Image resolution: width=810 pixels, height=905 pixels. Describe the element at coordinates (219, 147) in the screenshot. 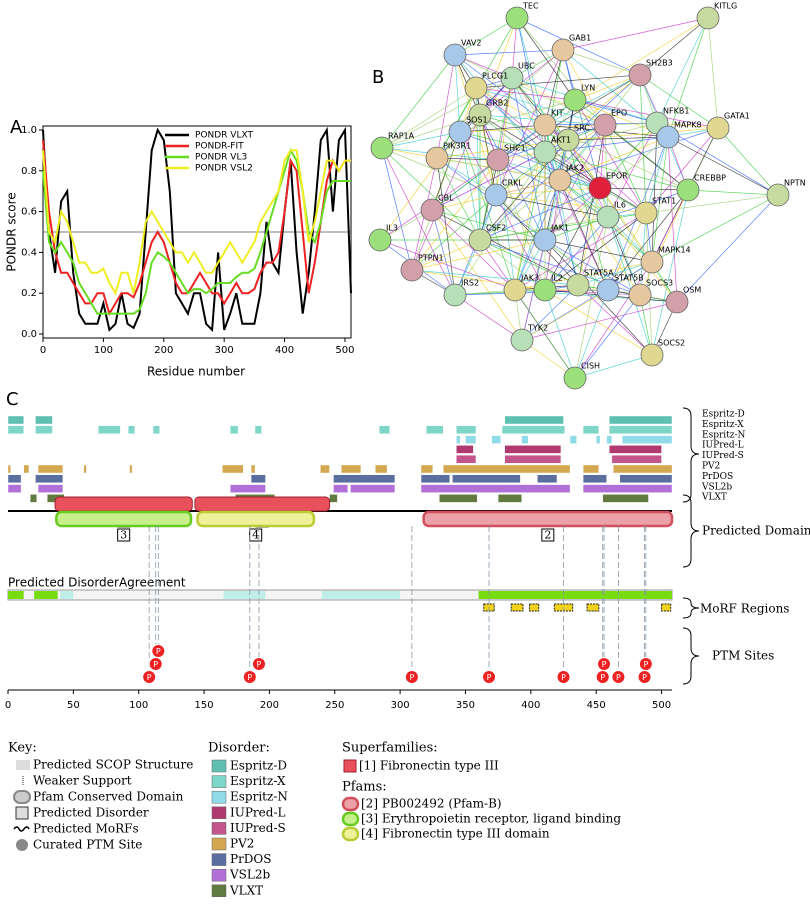

I see `legend-label: PONDR-FIT` at that location.